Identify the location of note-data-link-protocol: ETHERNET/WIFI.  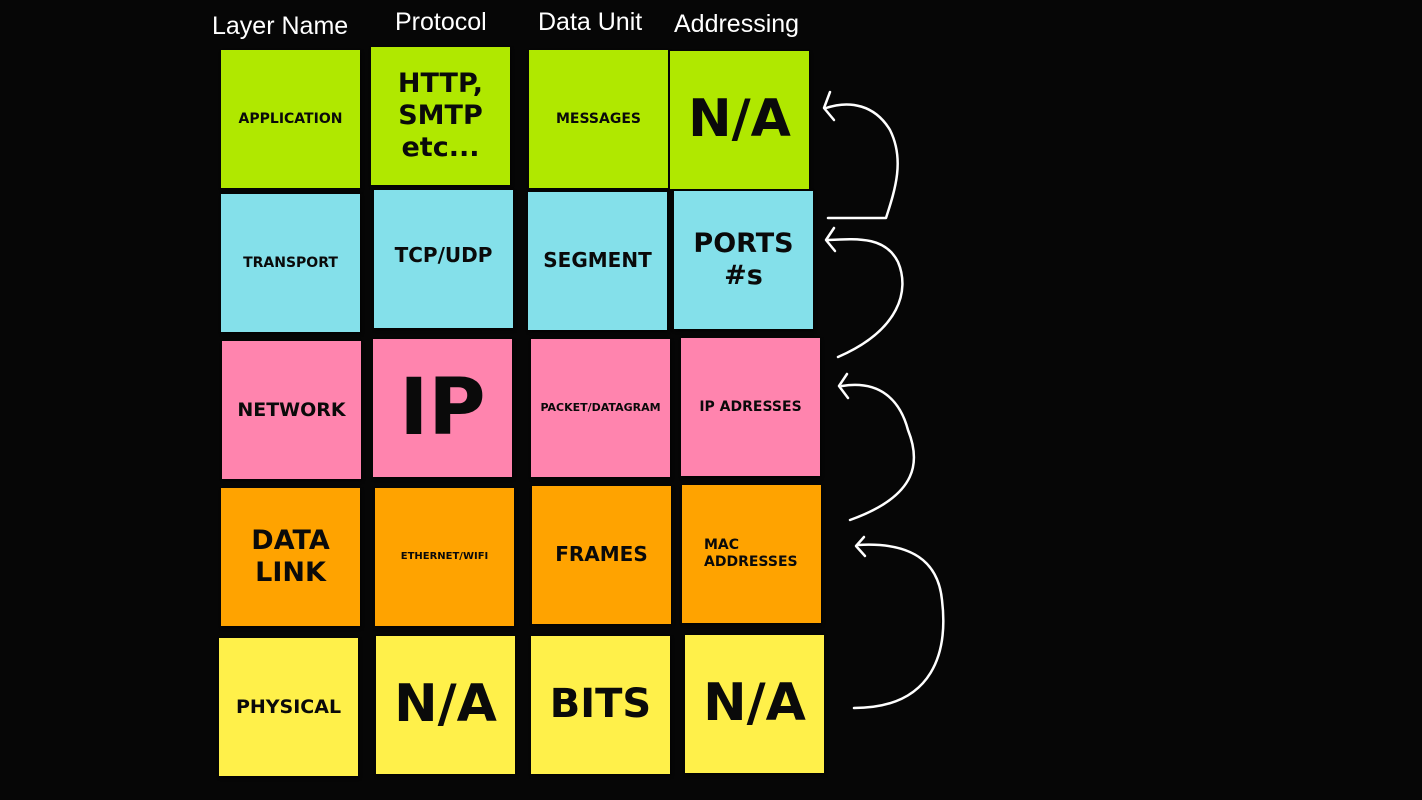
(444, 557).